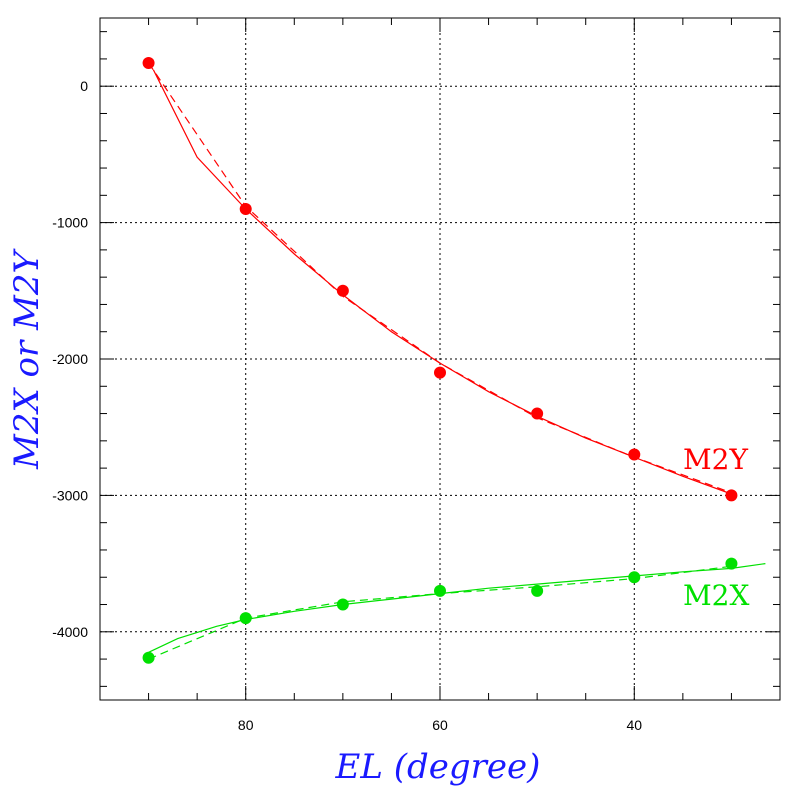 The image size is (797, 797). What do you see at coordinates (440, 612) in the screenshot?
I see `fit-line-dashed-m2x` at bounding box center [440, 612].